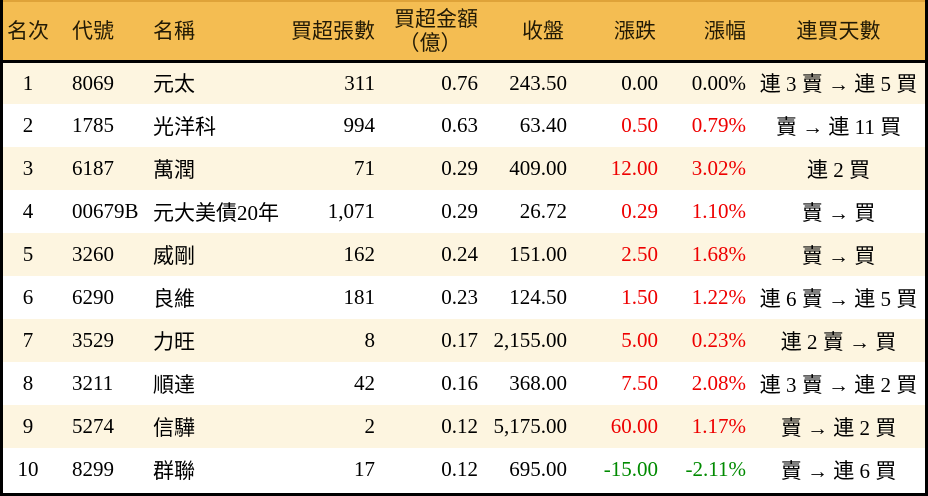 The image size is (928, 496). What do you see at coordinates (99, 383) in the screenshot?
I see `cell-code: 3211` at bounding box center [99, 383].